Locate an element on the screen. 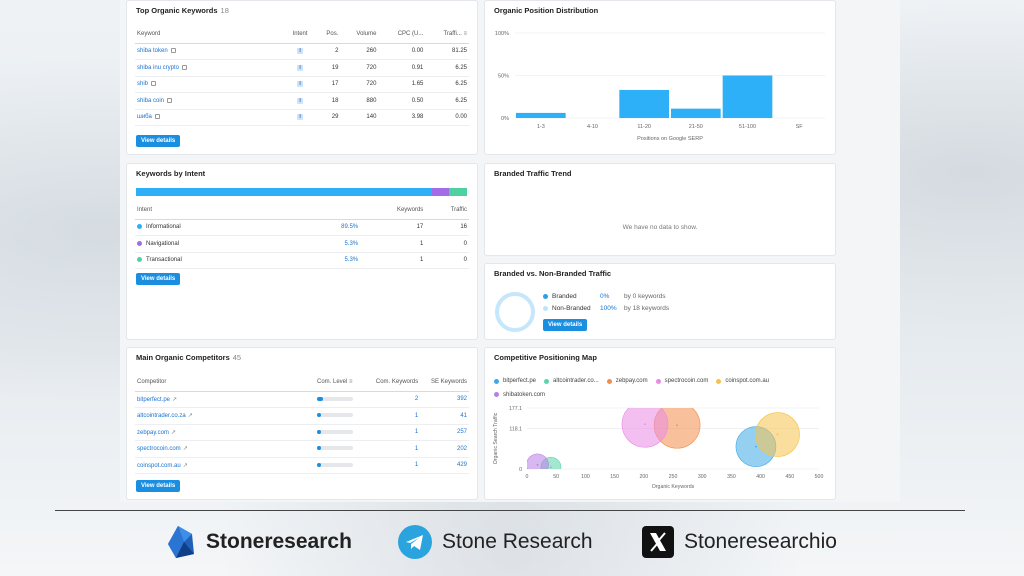  y-tick-label: 0 is located at coordinates (520, 470).